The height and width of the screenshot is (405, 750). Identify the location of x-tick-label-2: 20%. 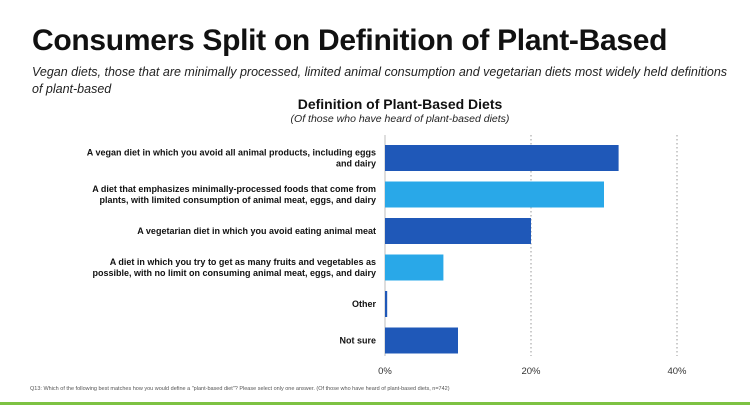
(531, 371).